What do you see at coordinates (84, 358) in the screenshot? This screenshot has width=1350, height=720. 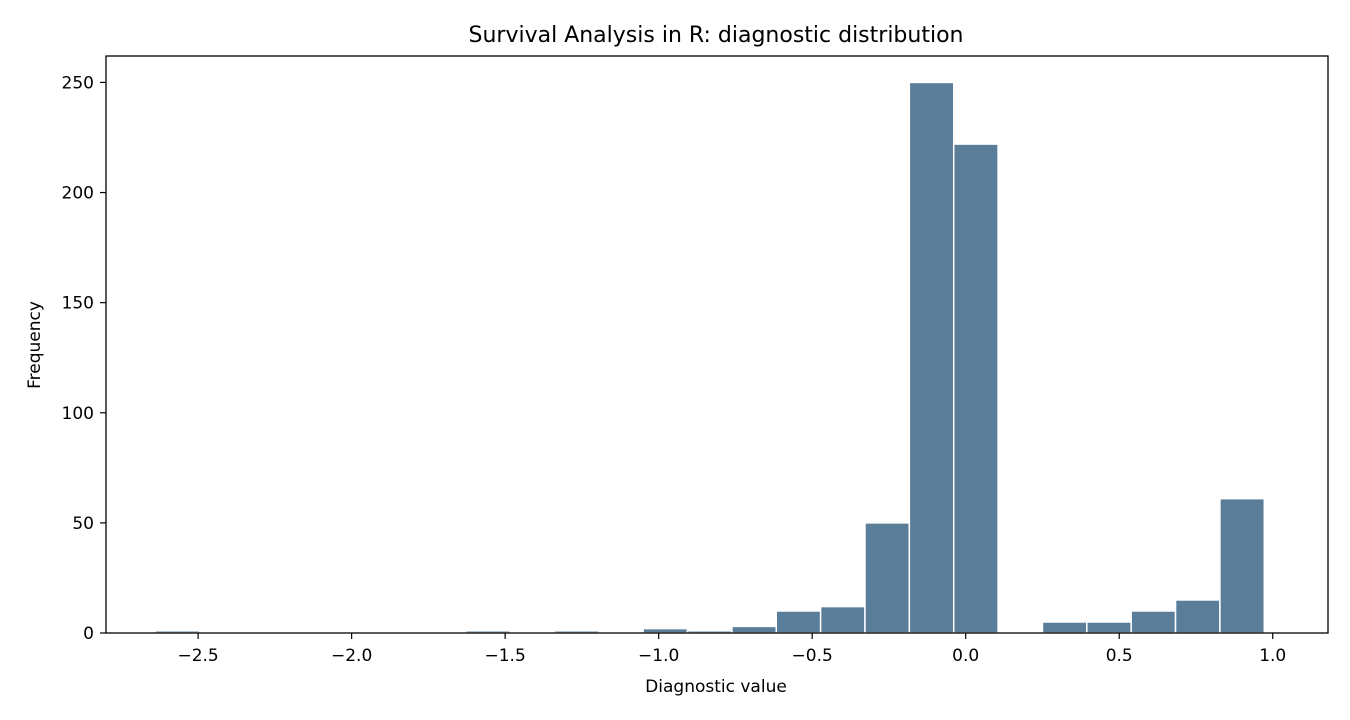 I see `y-axis-ticks: 0 50 100 150 200 250` at bounding box center [84, 358].